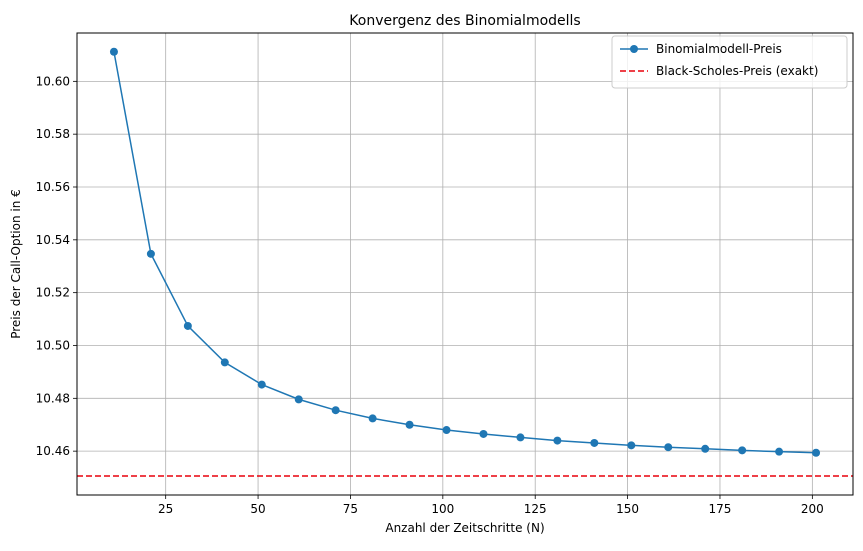 The height and width of the screenshot is (551, 863). What do you see at coordinates (53, 240) in the screenshot?
I see `y-tick-label: 10.54` at bounding box center [53, 240].